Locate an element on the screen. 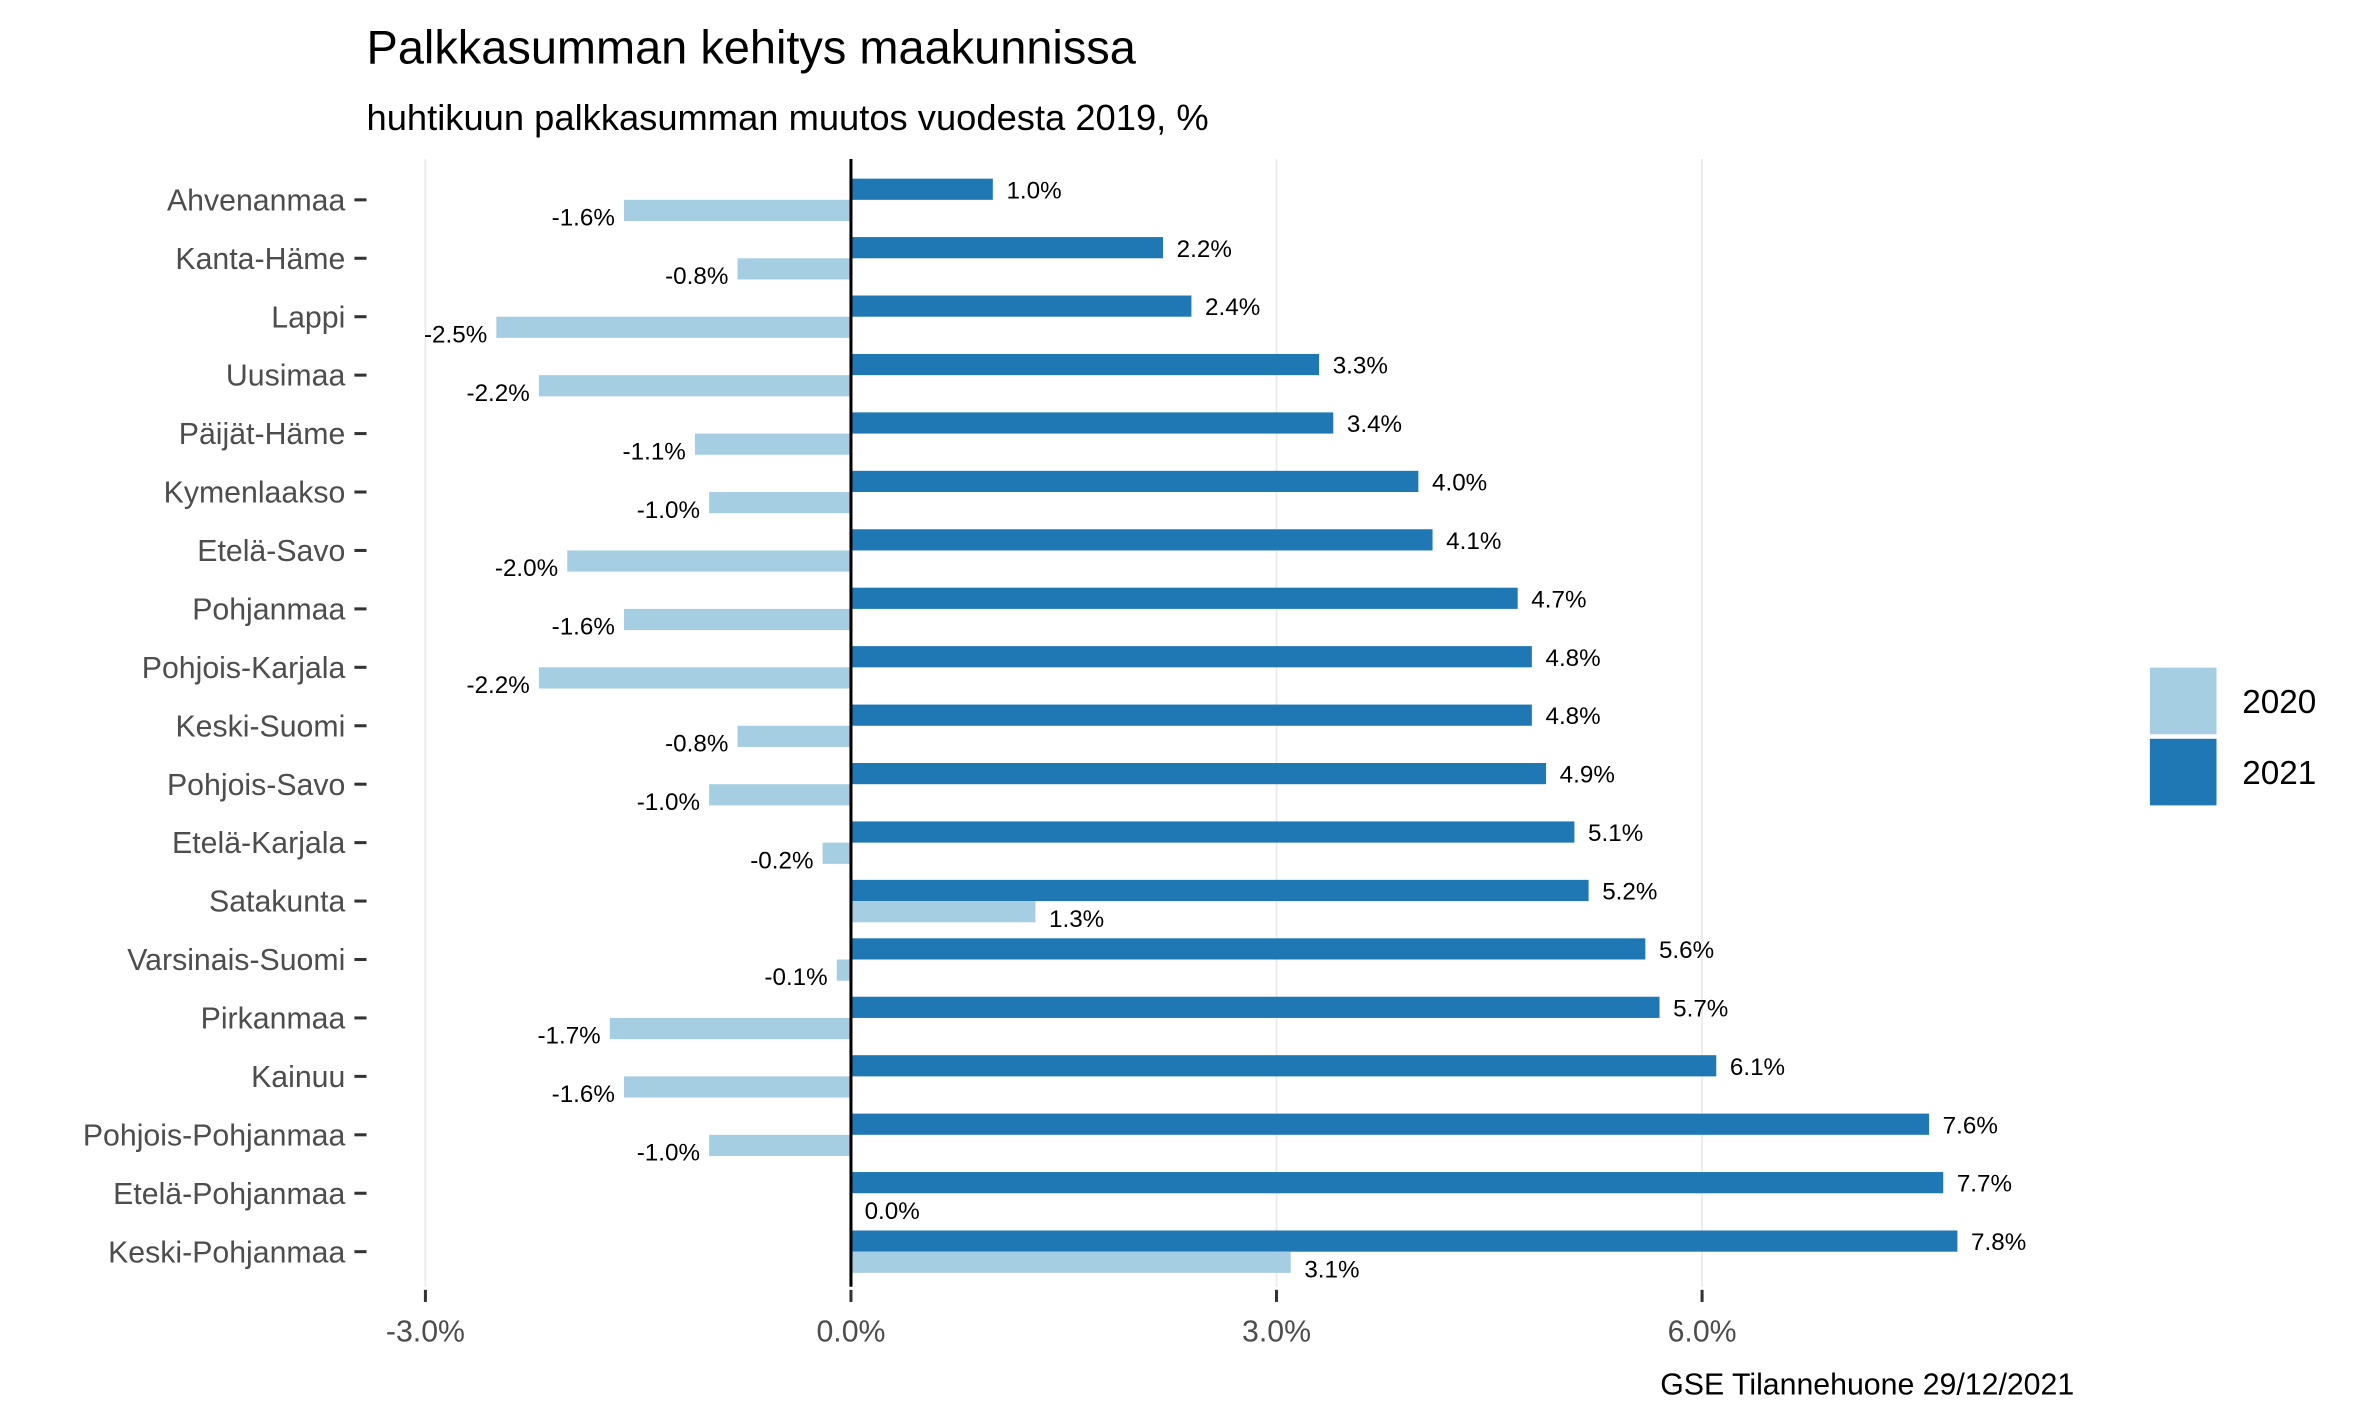 This screenshot has height=1417, width=2362. chart-title: Palkkasumman kehitys maakunnissa is located at coordinates (752, 48).